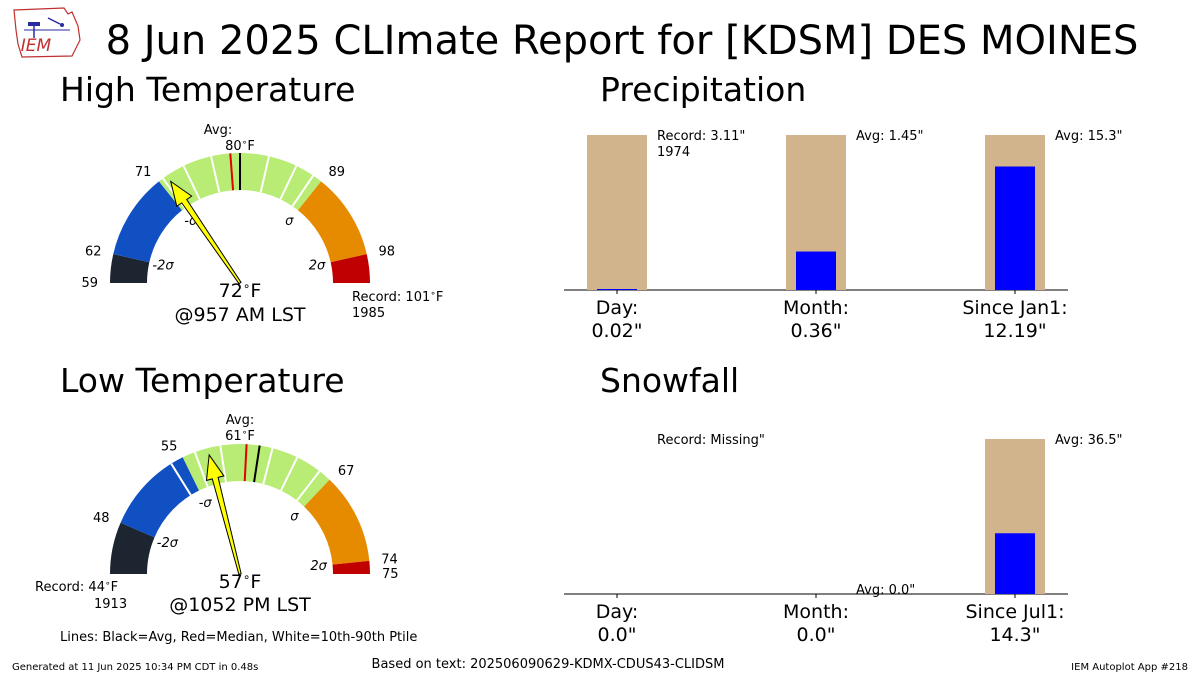  Describe the element at coordinates (1089, 440) in the screenshot. I see `bar-annotation: Avg: 36.5"` at that location.